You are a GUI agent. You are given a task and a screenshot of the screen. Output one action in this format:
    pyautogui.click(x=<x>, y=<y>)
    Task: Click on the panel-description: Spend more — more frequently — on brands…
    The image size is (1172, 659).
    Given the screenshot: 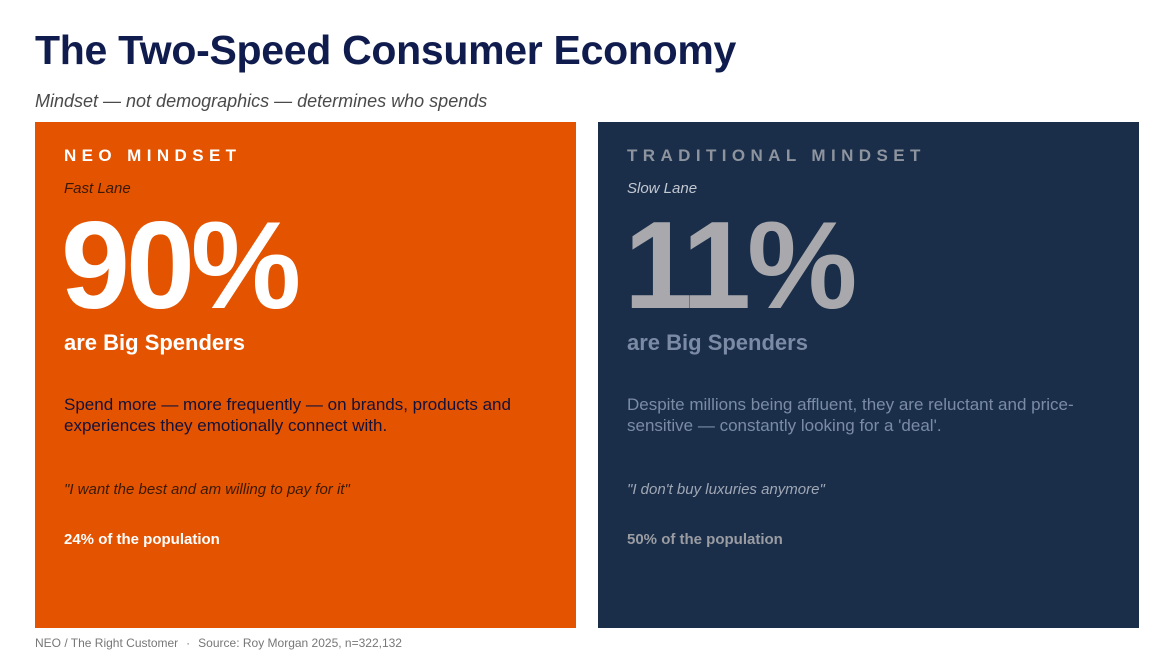 What is the action you would take?
    pyautogui.click(x=287, y=415)
    